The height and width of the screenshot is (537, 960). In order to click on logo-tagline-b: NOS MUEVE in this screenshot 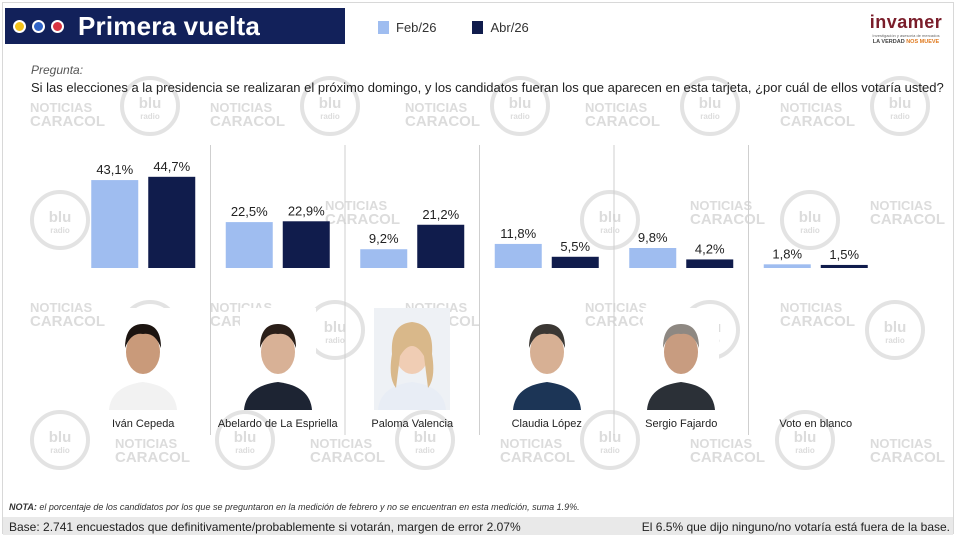, I will do `click(923, 42)`.